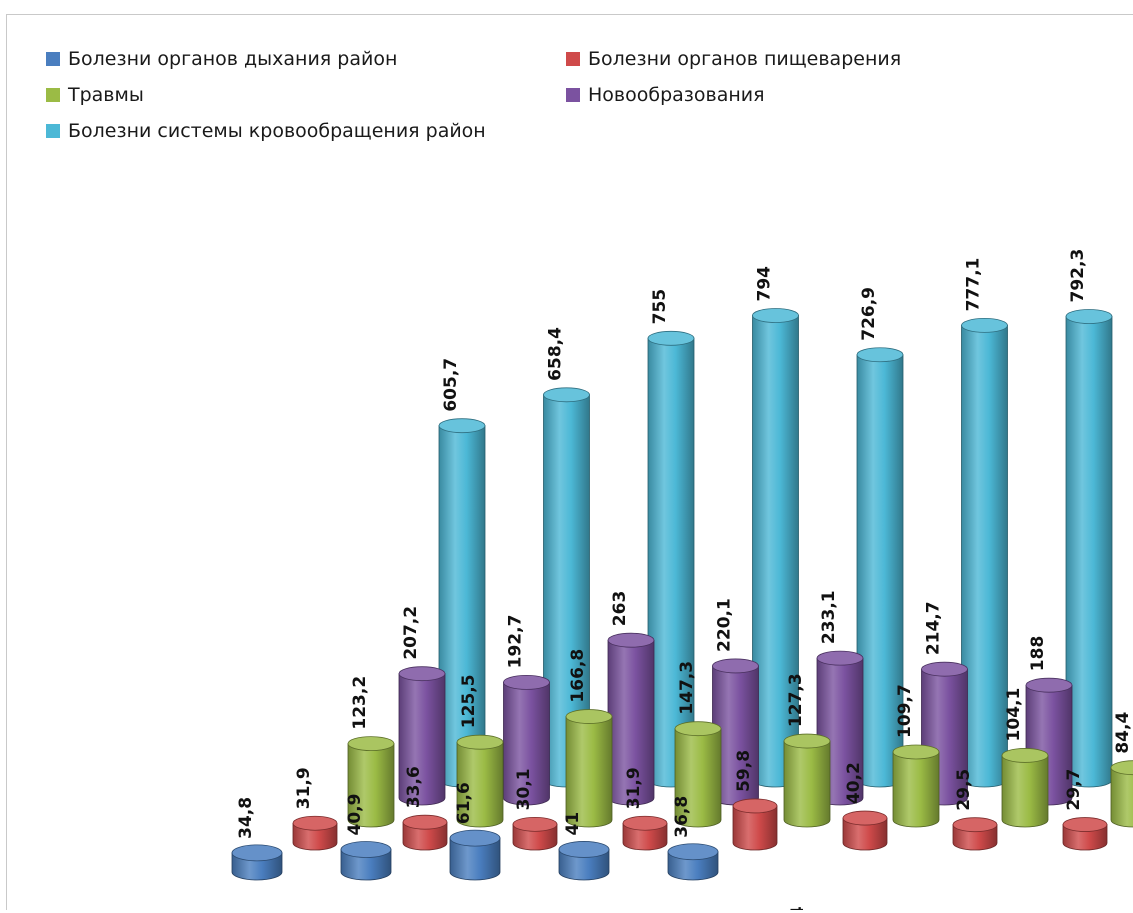  I want to click on data-label-trauma-6: 104,1, so click(1014, 715).